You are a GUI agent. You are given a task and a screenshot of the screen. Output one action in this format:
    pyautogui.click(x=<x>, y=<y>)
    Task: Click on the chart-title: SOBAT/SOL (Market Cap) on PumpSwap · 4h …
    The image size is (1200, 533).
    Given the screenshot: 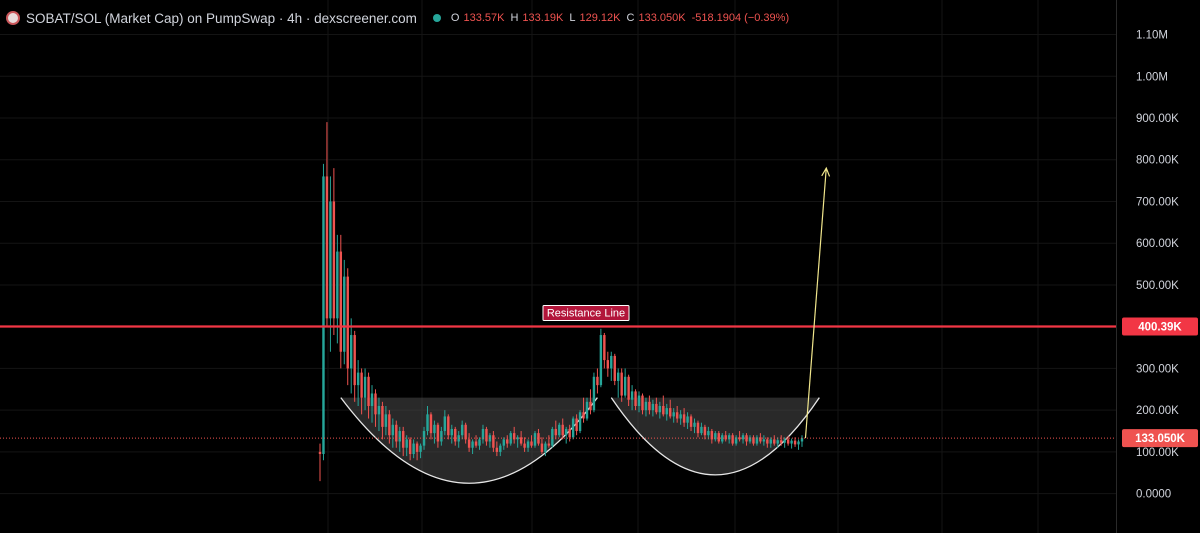 What is the action you would take?
    pyautogui.click(x=221, y=18)
    